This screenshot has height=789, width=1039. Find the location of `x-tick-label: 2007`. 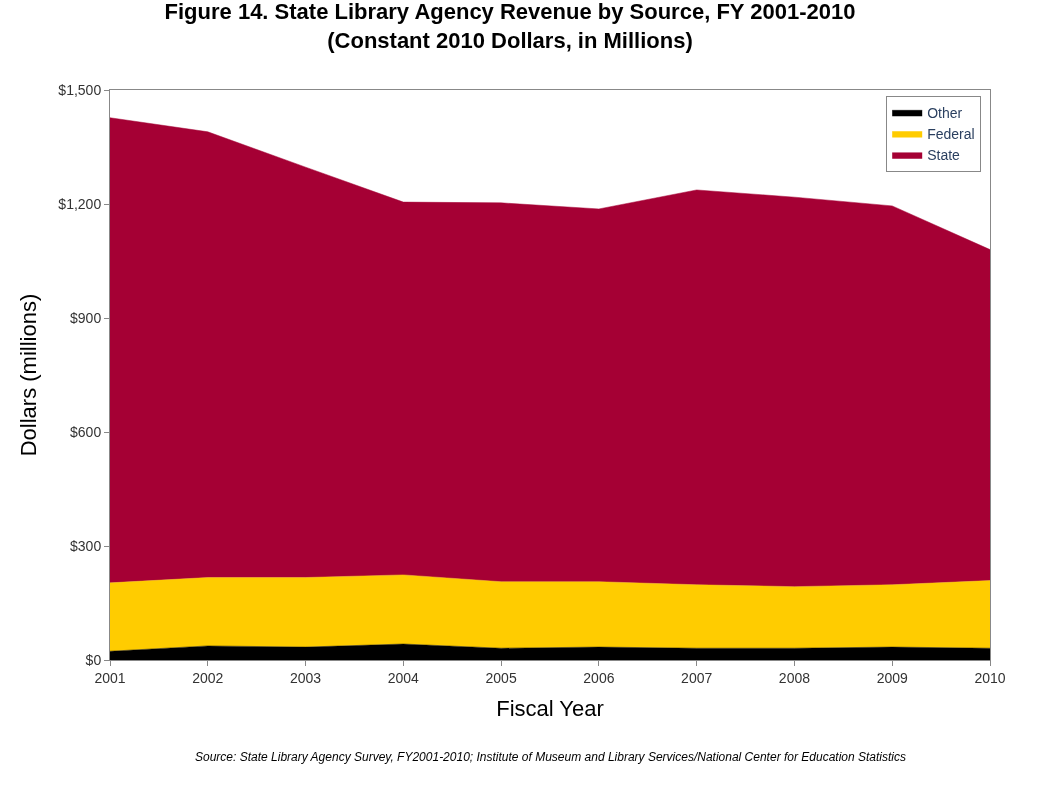

x-tick-label: 2007 is located at coordinates (697, 677).